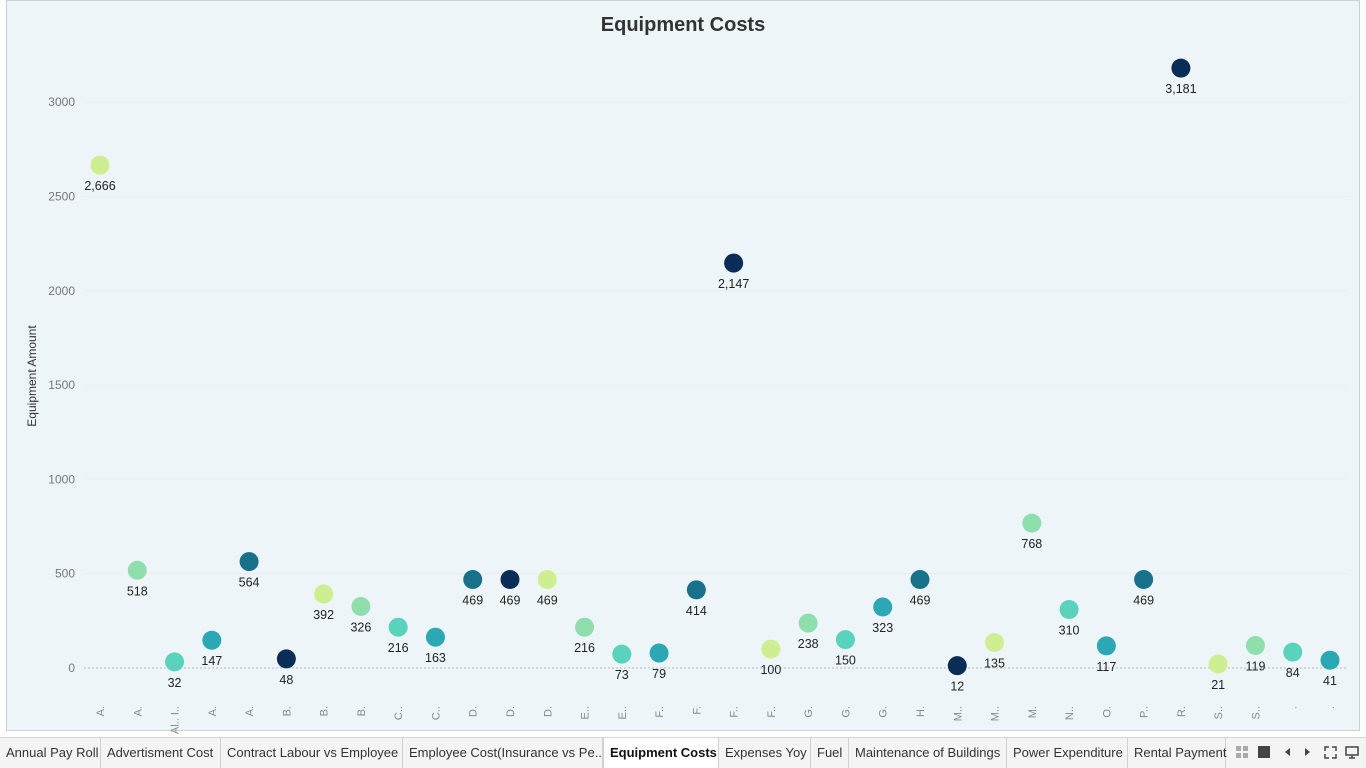  I want to click on tab-power-expenditure: Power Expenditure, so click(1067, 753).